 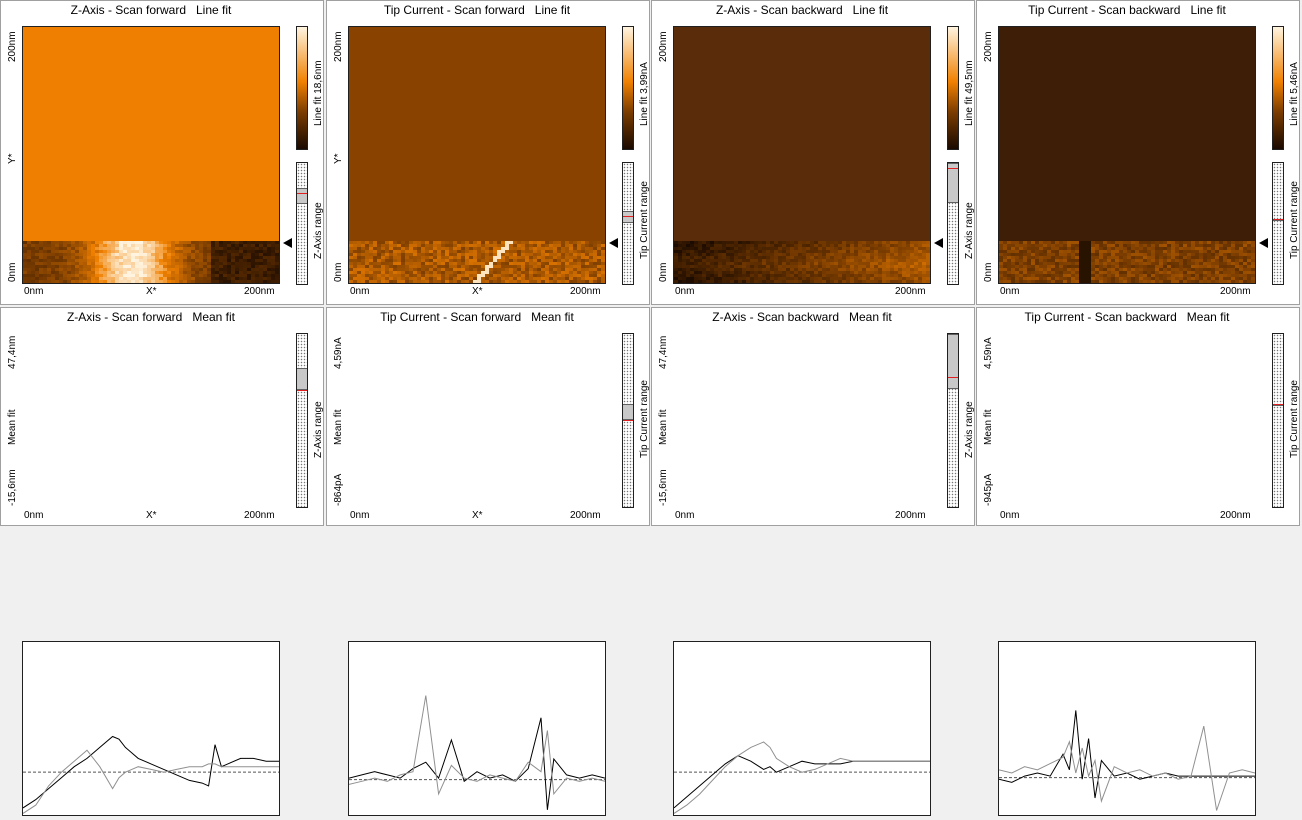 I want to click on y-axis-title: Y*, so click(x=338, y=158).